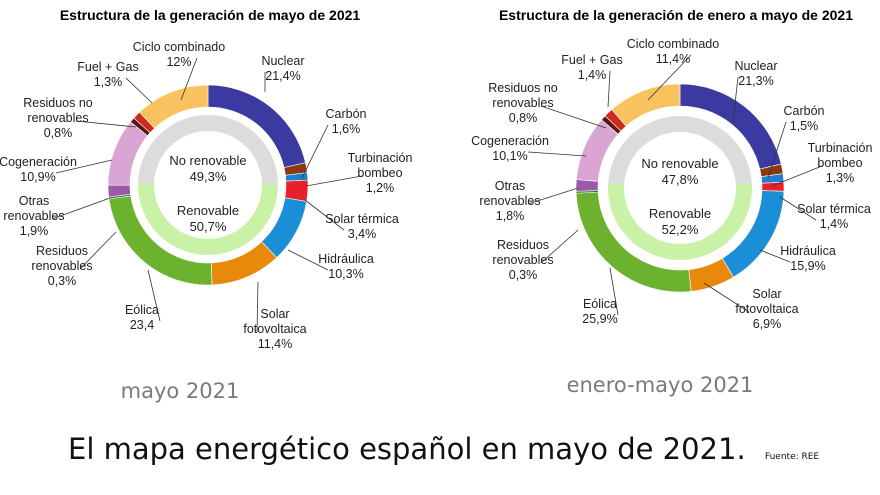 This screenshot has height=495, width=880. Describe the element at coordinates (673, 51) in the screenshot. I see `label-ciclo: Ciclo combinado 11,4%` at that location.